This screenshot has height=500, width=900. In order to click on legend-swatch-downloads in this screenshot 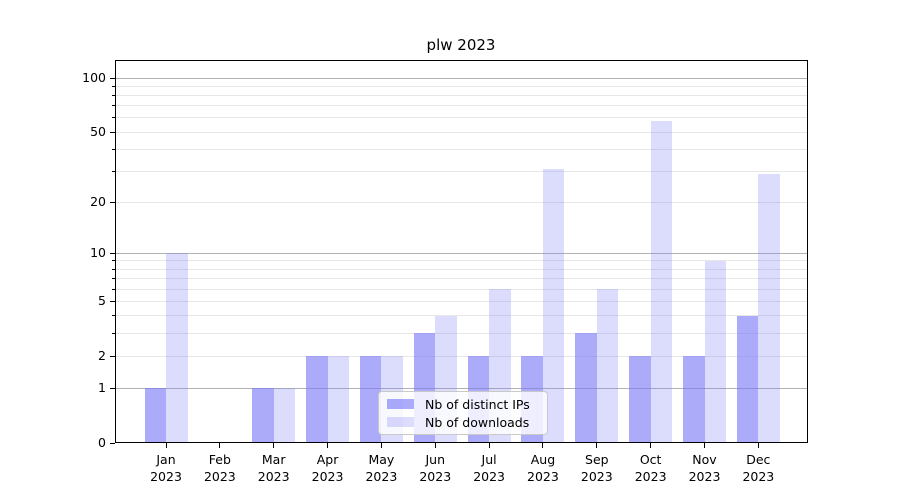, I will do `click(400, 422)`.